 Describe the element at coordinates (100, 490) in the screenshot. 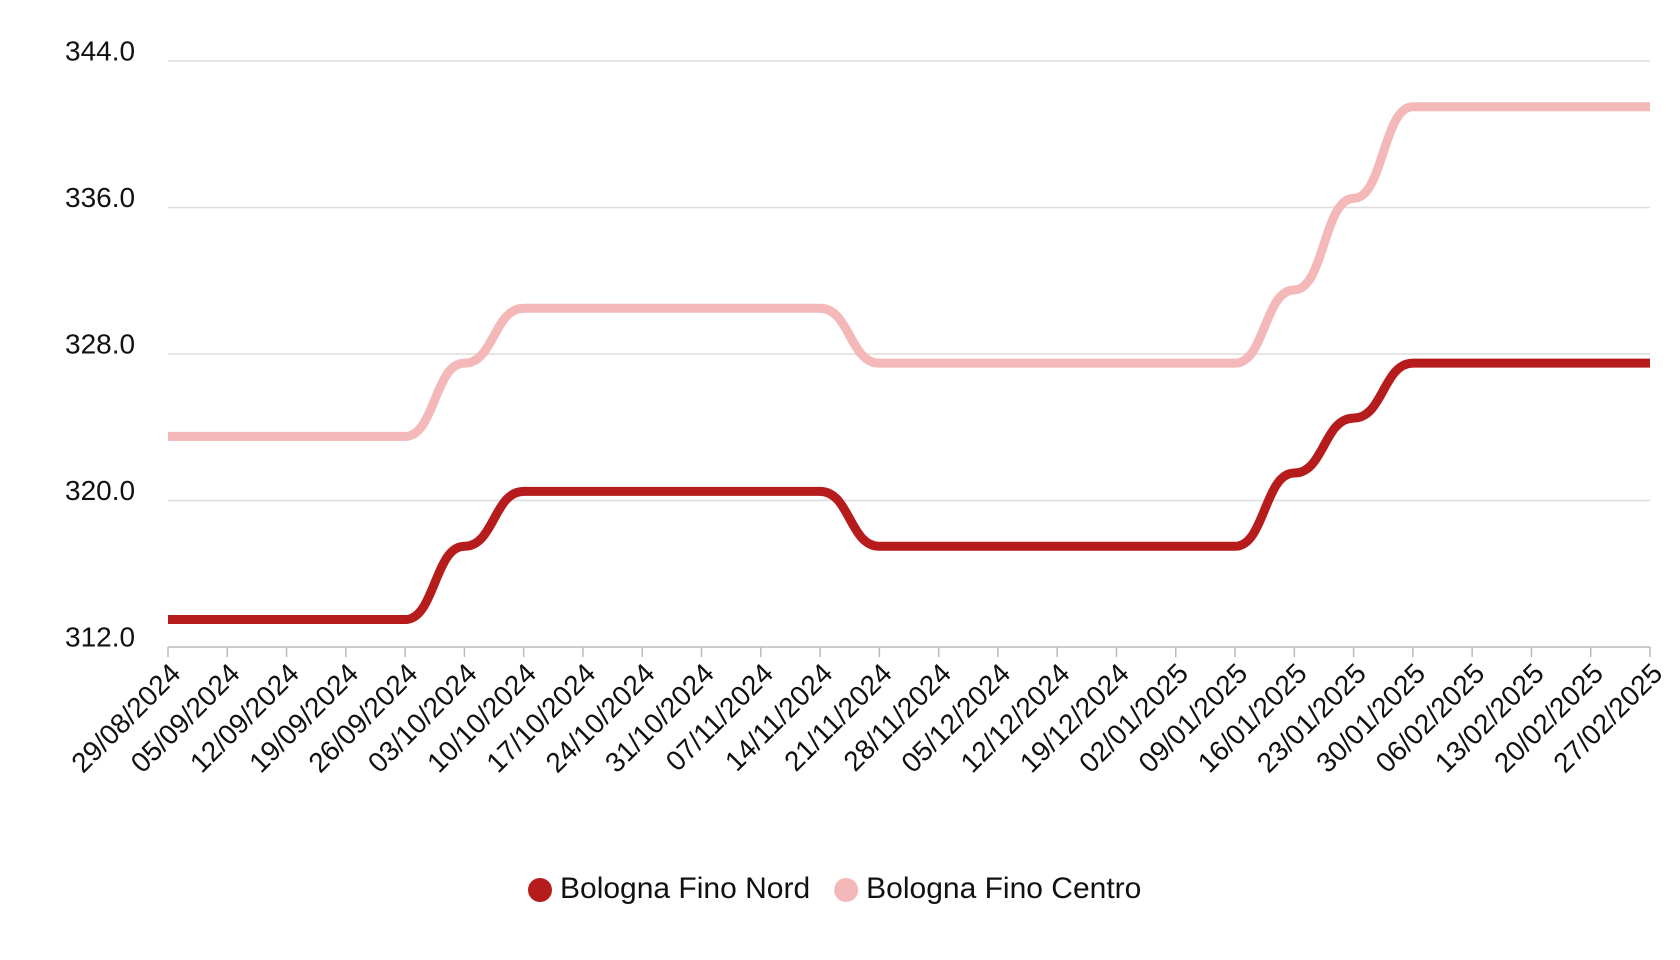

I see `y-tick-label: 320.0` at that location.